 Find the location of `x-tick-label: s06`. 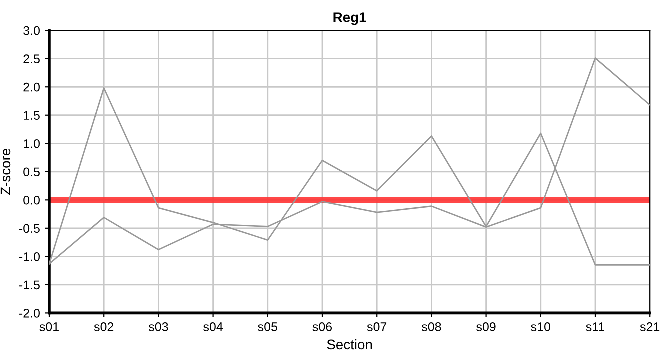

x-tick-label: s06 is located at coordinates (322, 327).